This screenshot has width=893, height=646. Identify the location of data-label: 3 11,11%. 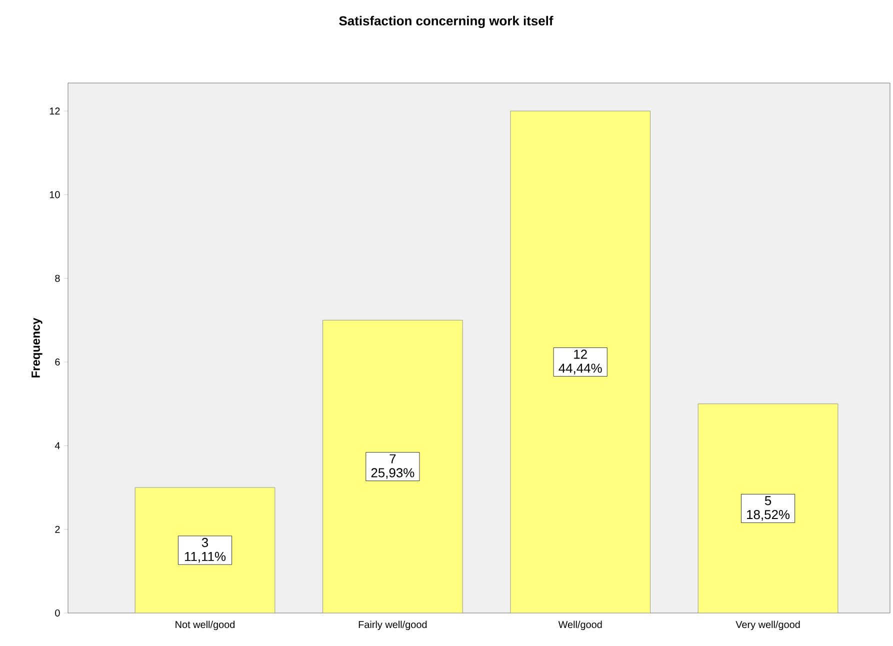
(205, 550).